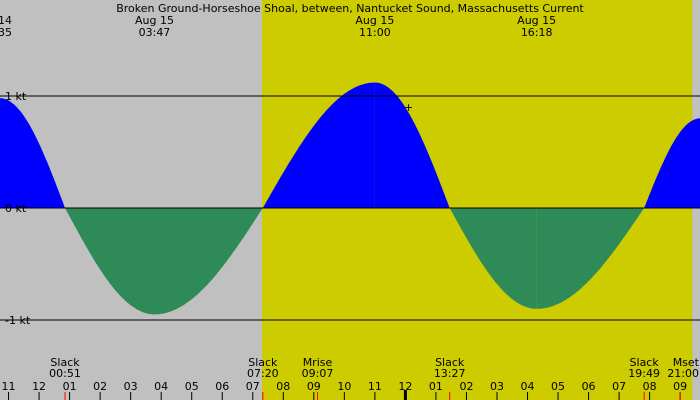  What do you see at coordinates (18, 320) in the screenshot?
I see `y-tick-label: -1 kt` at bounding box center [18, 320].